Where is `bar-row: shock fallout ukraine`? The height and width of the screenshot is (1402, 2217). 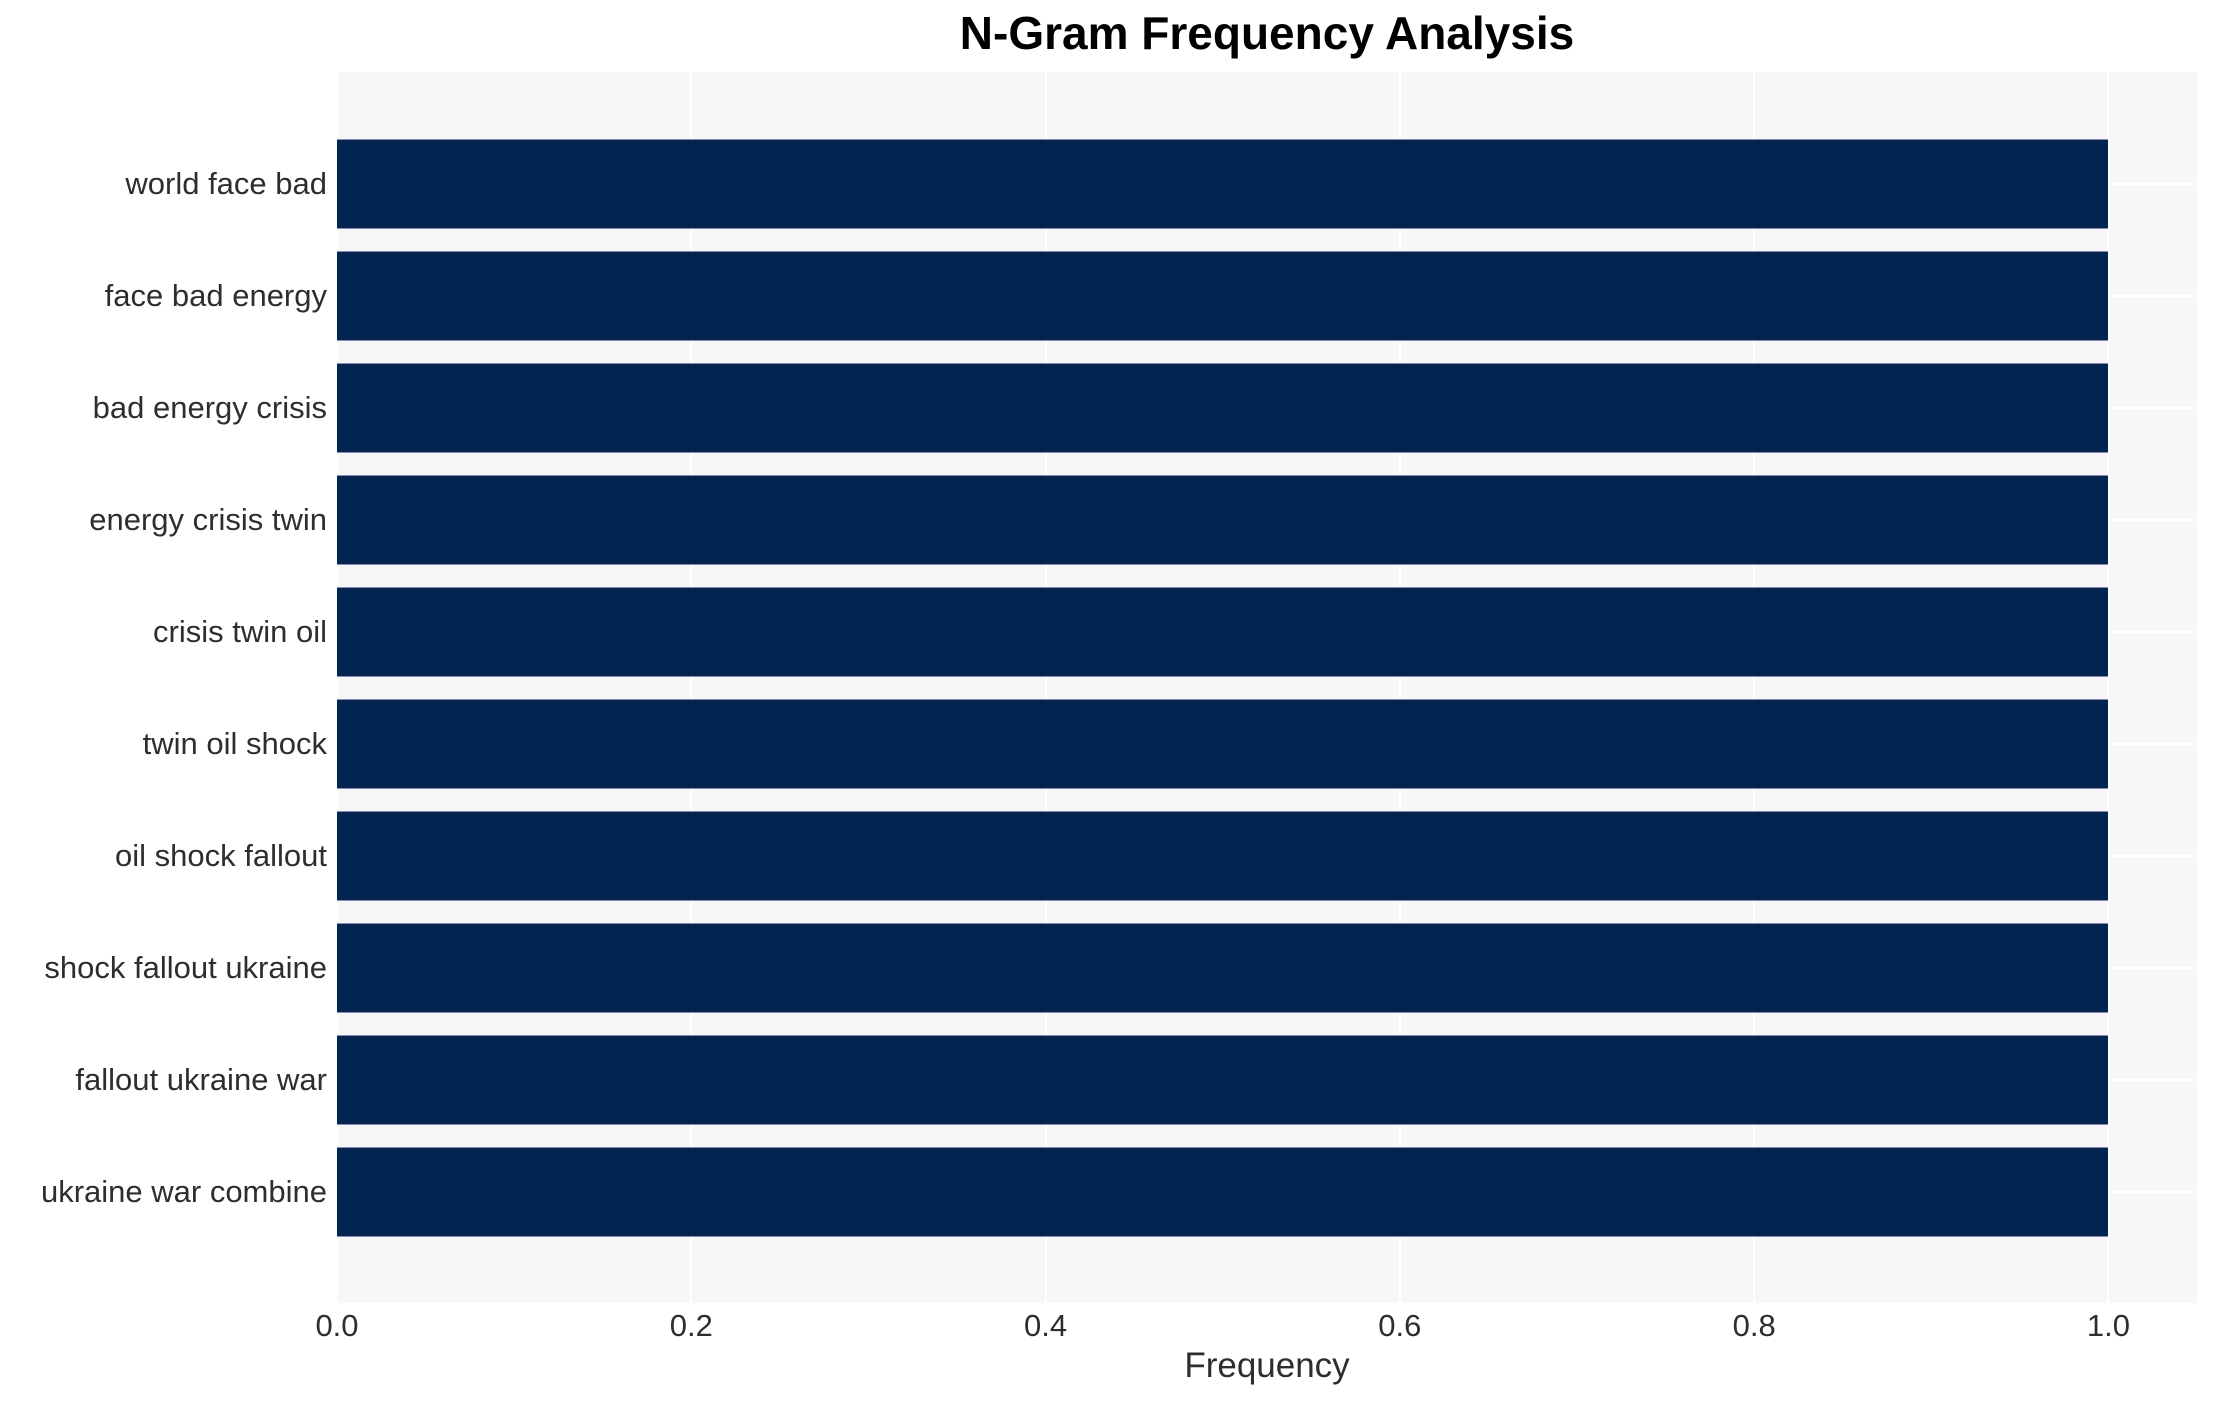
bar-row: shock fallout ukraine is located at coordinates (1120, 968).